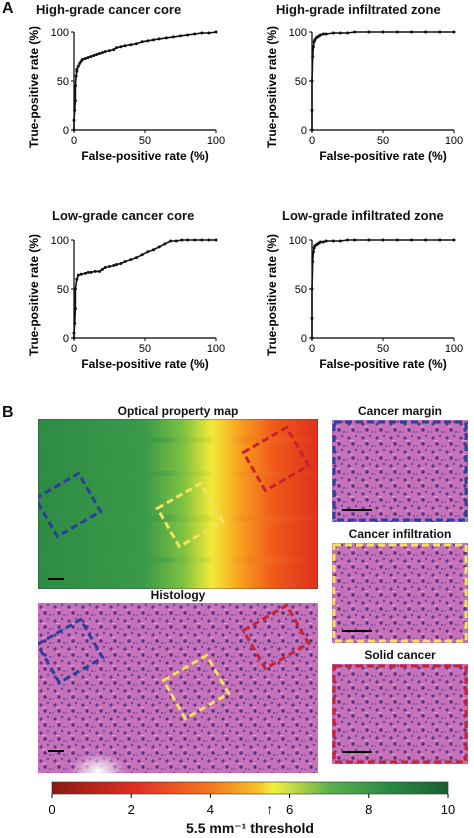 Image resolution: width=474 pixels, height=838 pixels. I want to click on thumb-title-solid: Solid cancer, so click(400, 655).